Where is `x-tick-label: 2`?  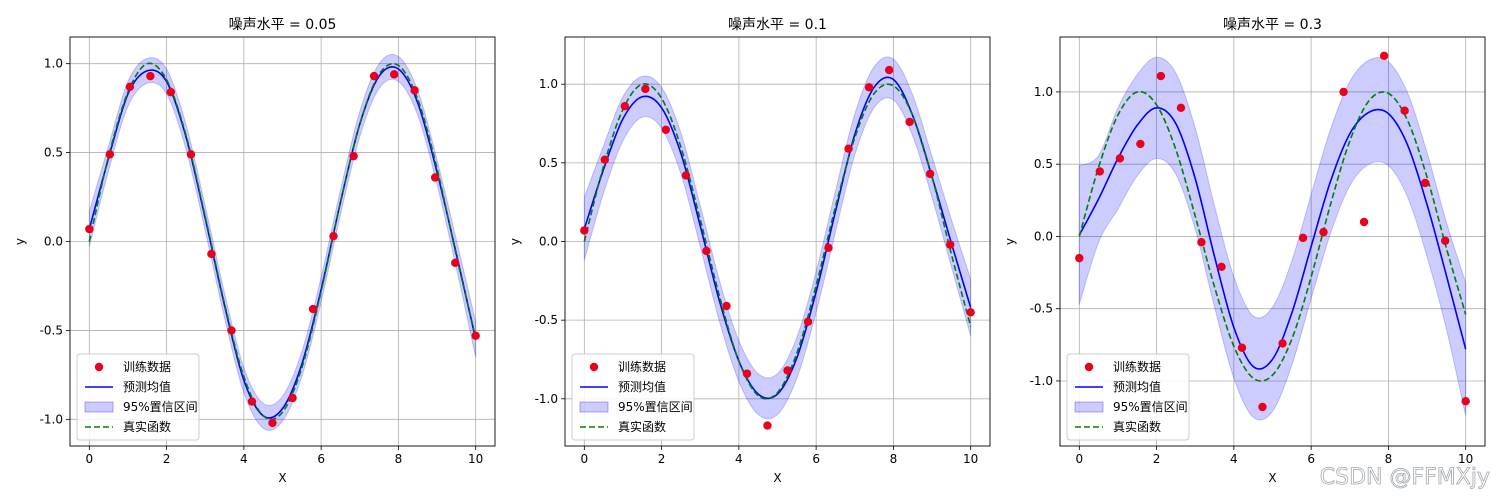
x-tick-label: 2 is located at coordinates (1157, 459).